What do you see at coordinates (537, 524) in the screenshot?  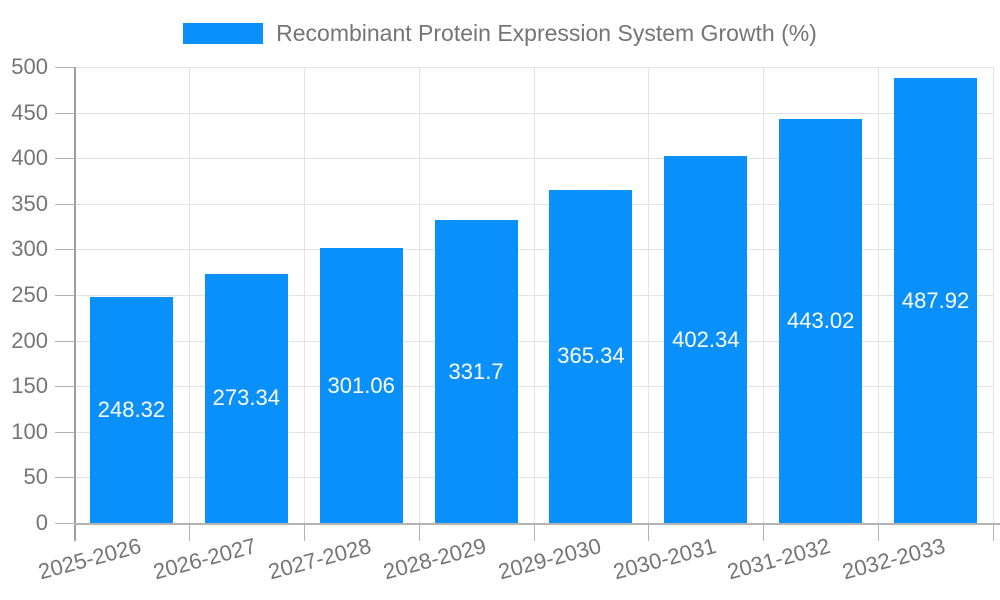 I see `x-axis-line` at bounding box center [537, 524].